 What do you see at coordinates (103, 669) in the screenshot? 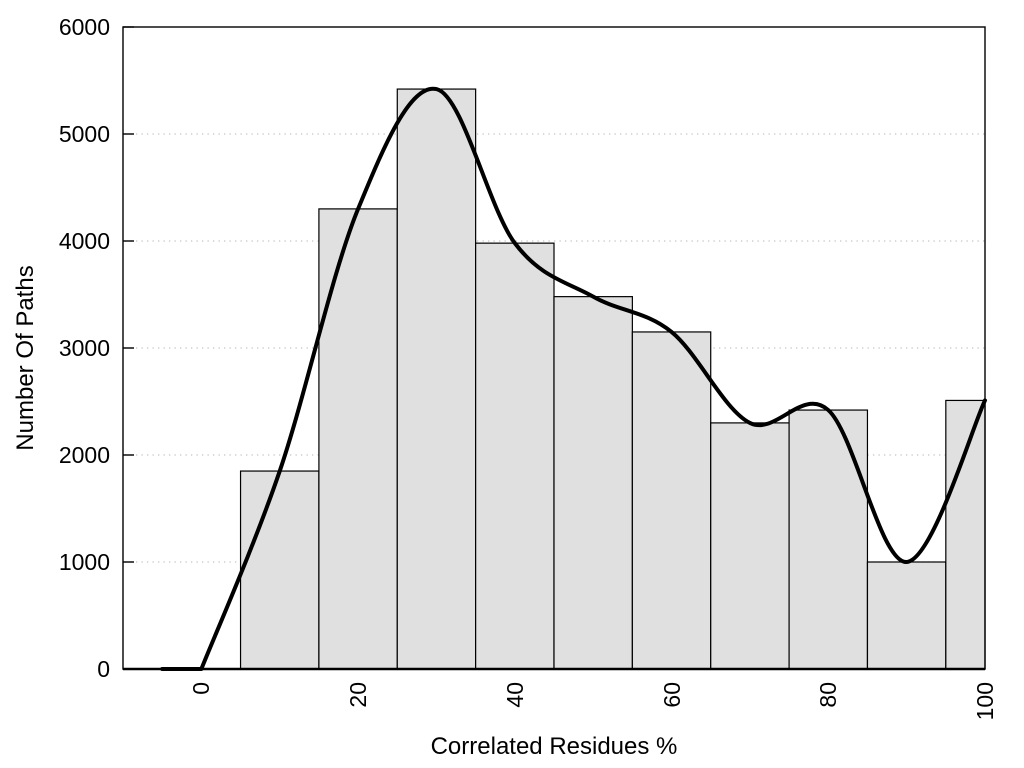
I see `y-tick-label: 0` at bounding box center [103, 669].